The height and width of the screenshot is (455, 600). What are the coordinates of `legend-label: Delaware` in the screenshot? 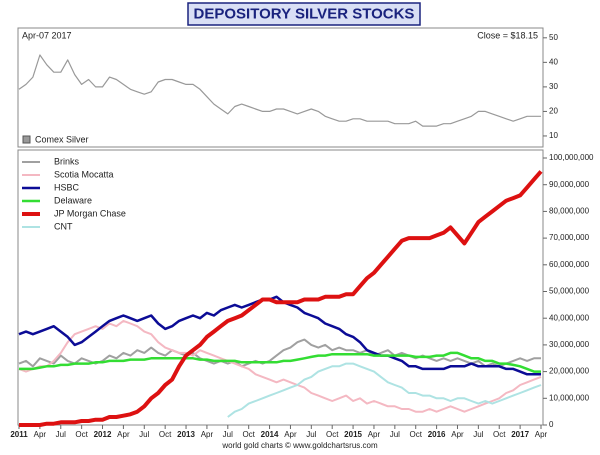 It's located at (73, 200).